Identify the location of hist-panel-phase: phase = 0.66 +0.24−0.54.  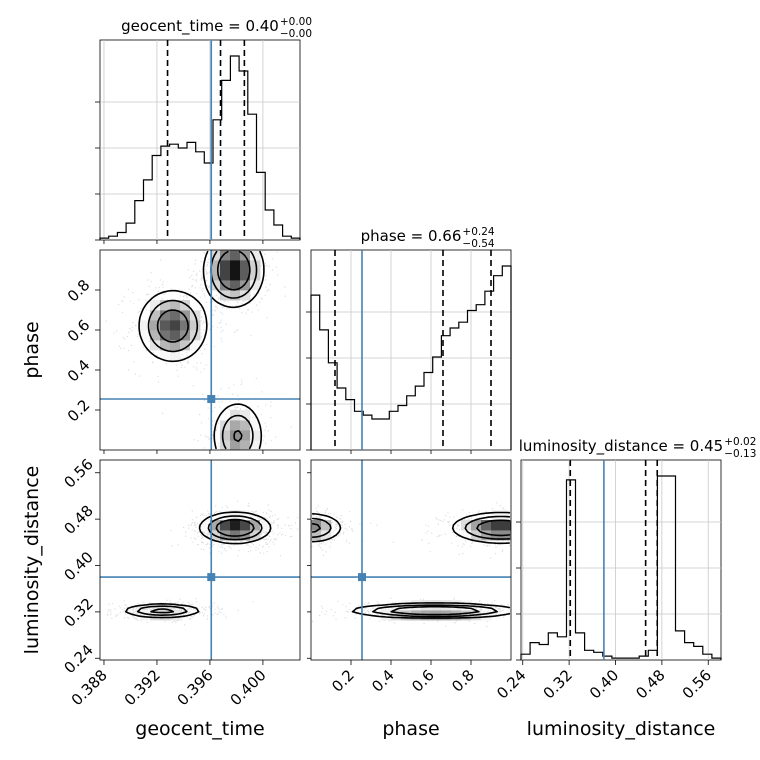
(411, 338).